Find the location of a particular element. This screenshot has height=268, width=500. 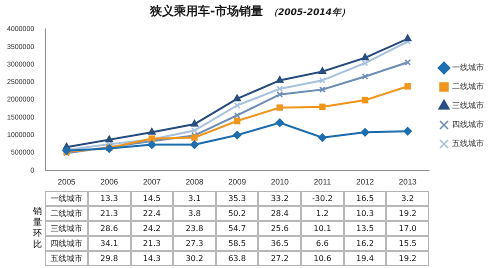

x-tick-label: 2008 is located at coordinates (195, 181).